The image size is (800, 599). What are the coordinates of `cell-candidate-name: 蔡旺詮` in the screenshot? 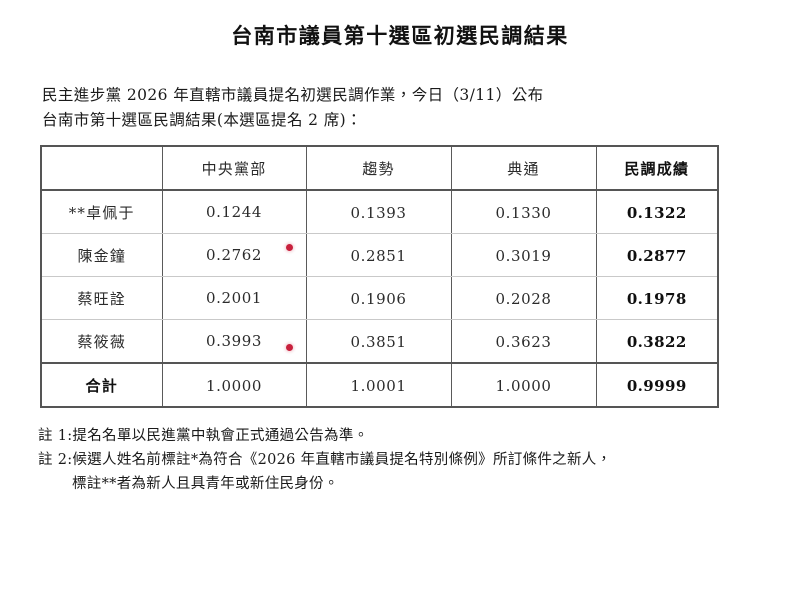 It's located at (101, 298).